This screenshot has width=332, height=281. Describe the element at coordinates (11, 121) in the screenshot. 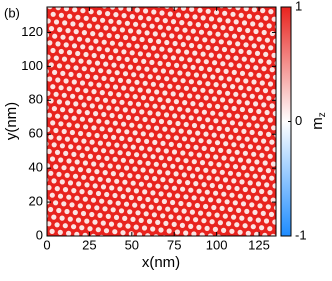

I see `y-axis-label: y(nm)` at that location.